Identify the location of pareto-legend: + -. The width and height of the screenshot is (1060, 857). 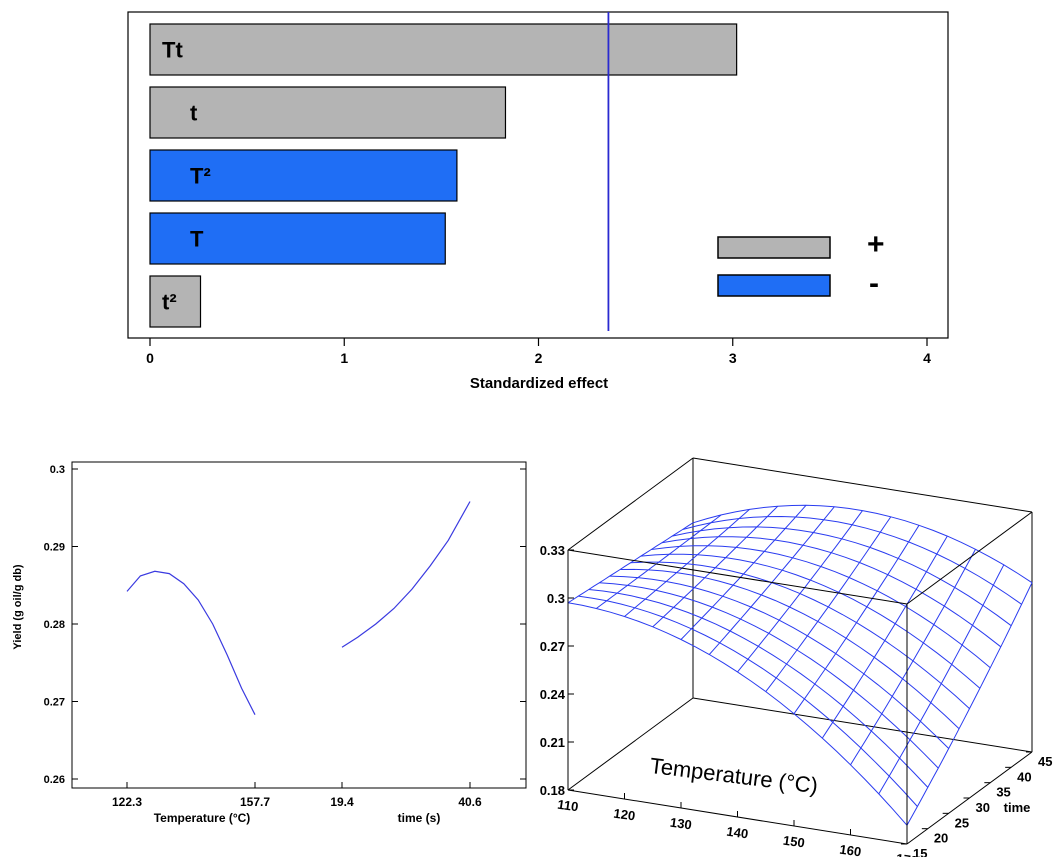
(801, 264).